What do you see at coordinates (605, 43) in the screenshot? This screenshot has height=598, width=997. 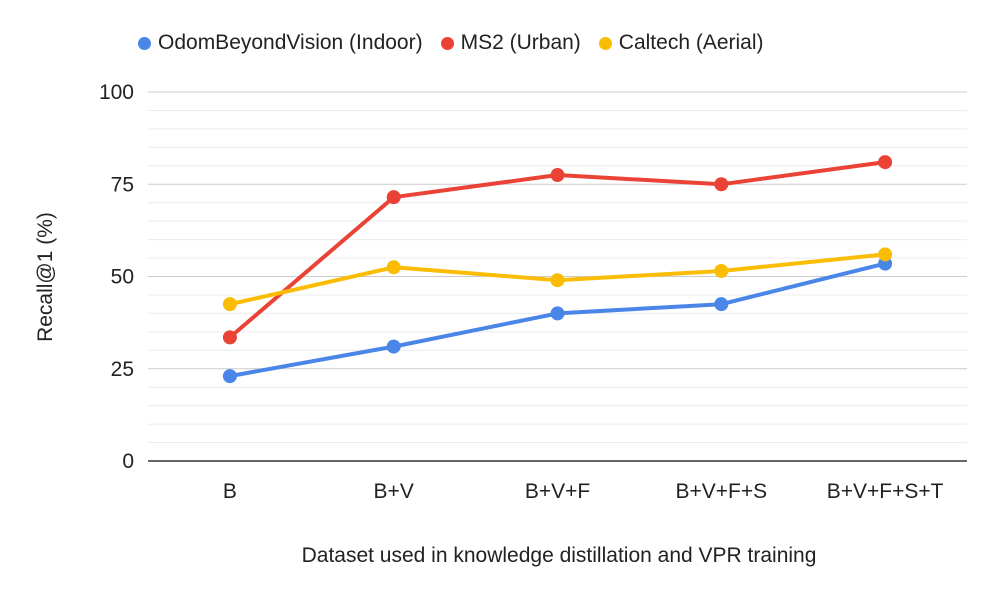 I see `legend-marker-caltech` at bounding box center [605, 43].